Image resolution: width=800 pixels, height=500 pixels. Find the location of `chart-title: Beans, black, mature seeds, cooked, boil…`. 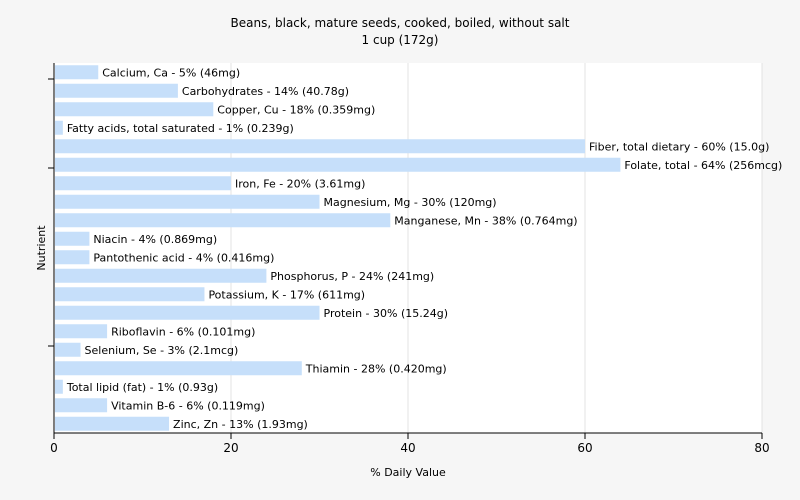

chart-title: Beans, black, mature seeds, cooked, boil… is located at coordinates (400, 23).